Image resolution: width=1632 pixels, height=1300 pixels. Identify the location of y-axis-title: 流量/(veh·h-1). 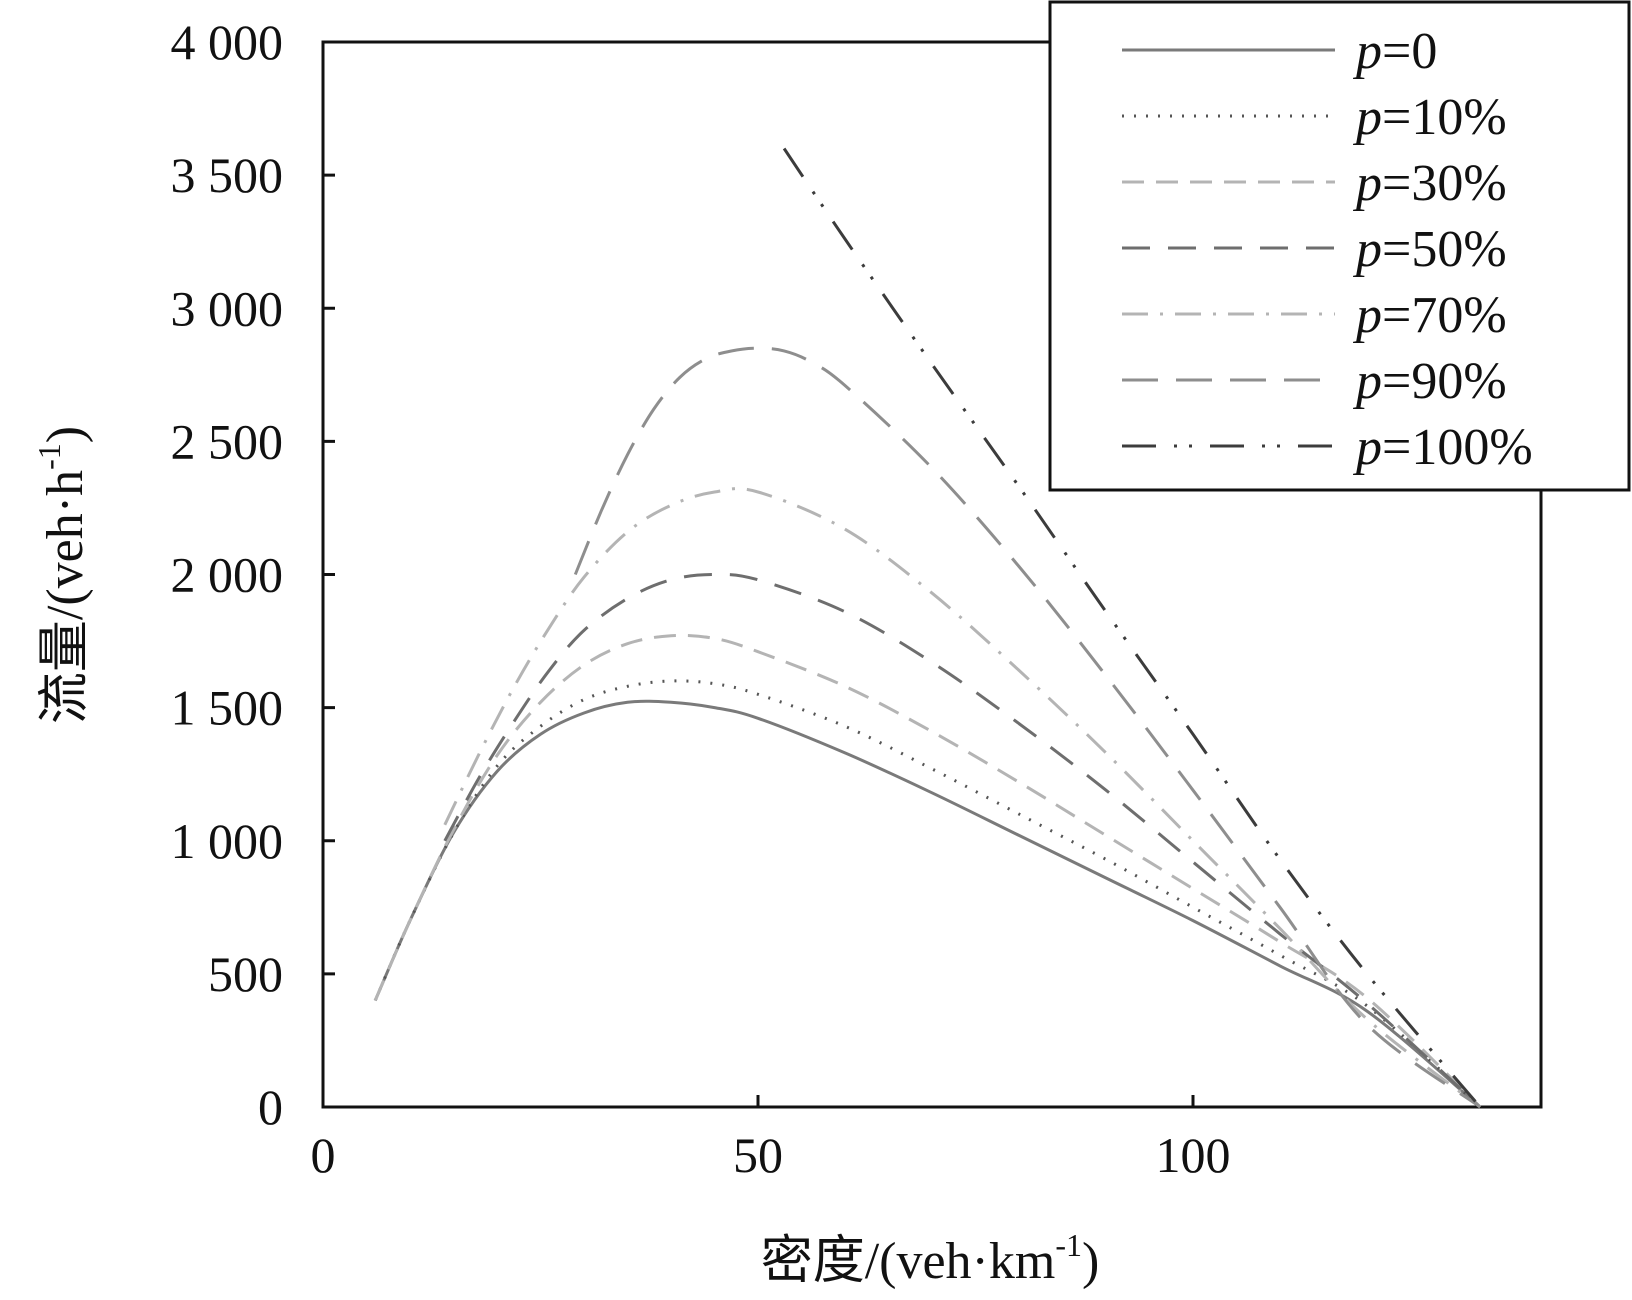
(62, 575).